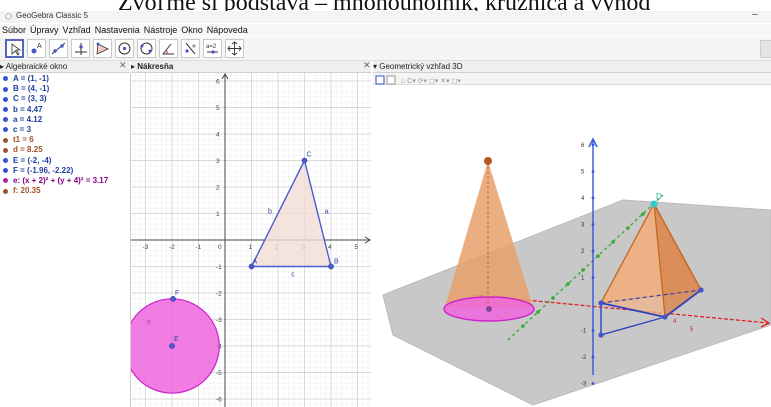  I want to click on algebra-item: a = 4.12, so click(22, 119).